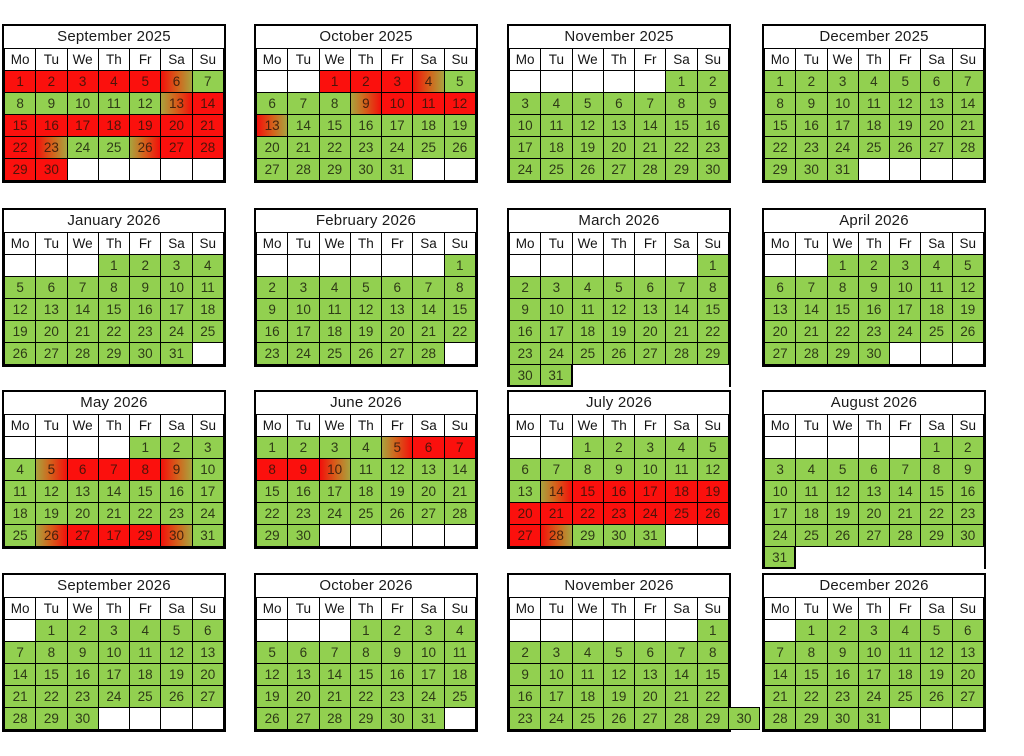  What do you see at coordinates (334, 331) in the screenshot?
I see `day-cell: 18` at bounding box center [334, 331].